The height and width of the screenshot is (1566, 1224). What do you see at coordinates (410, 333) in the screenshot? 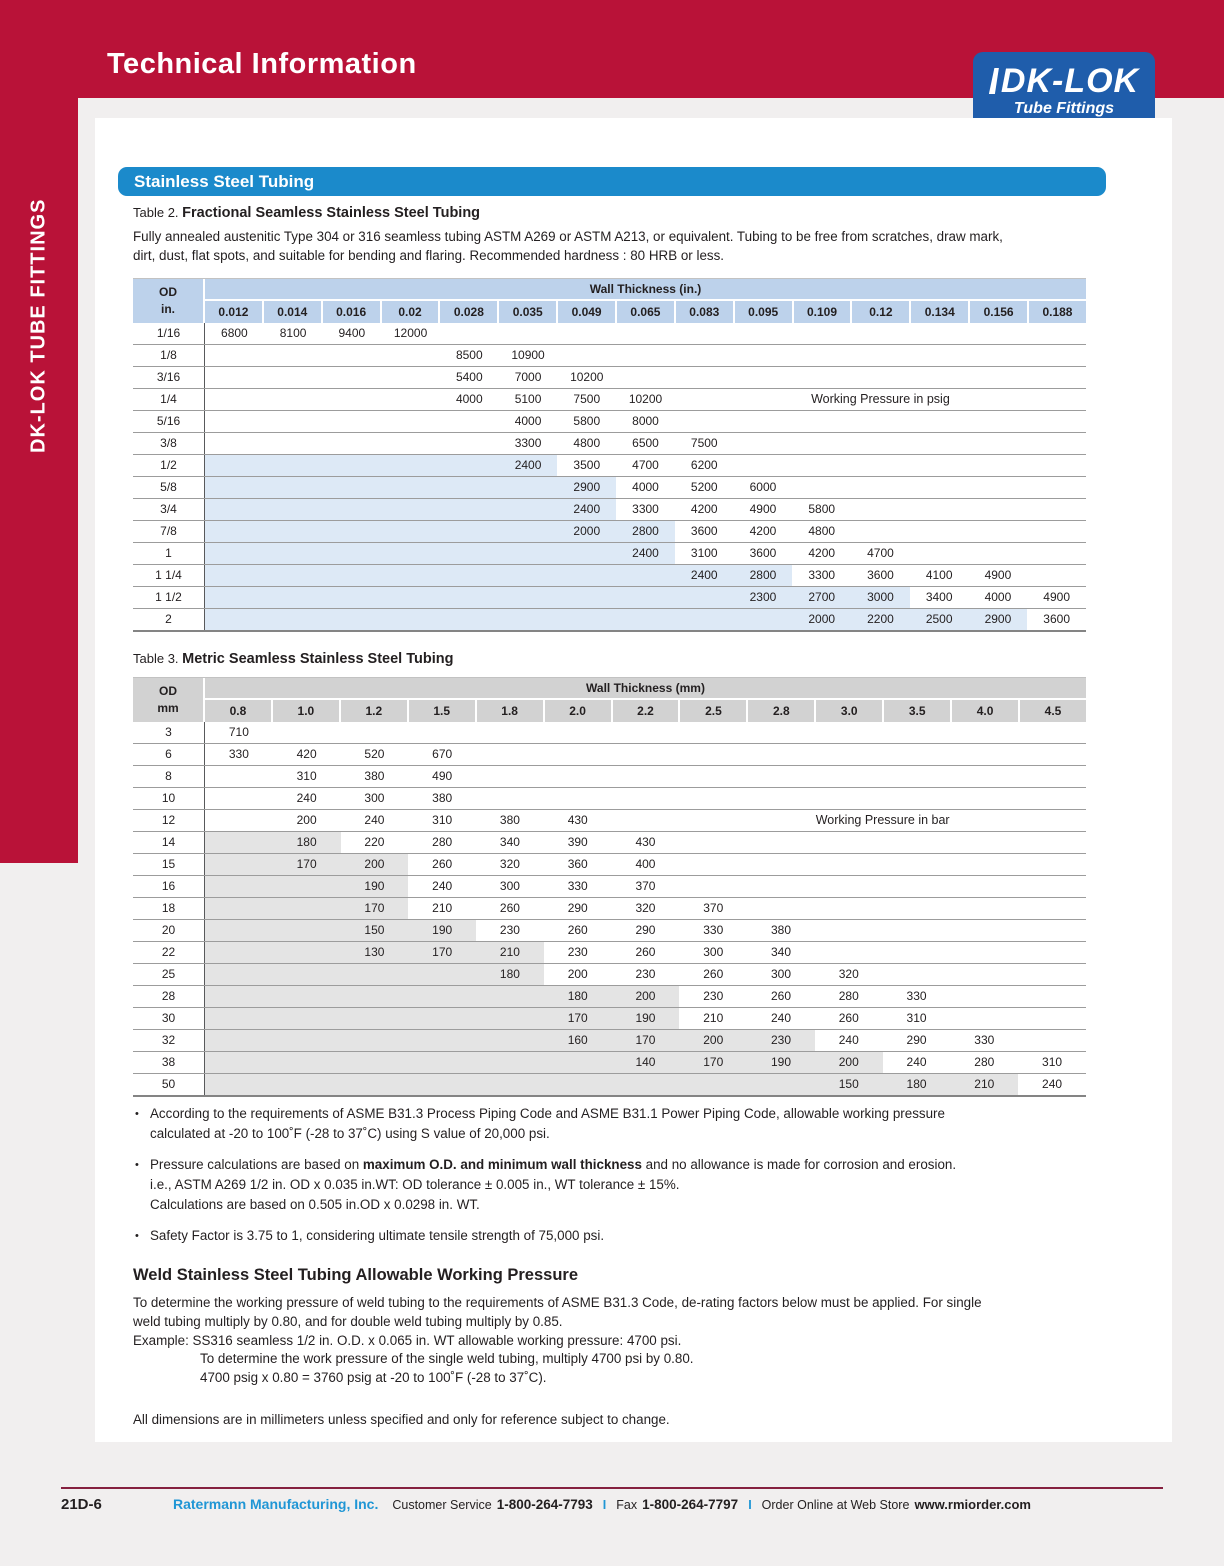
I see `pressure-cell: 12000` at bounding box center [410, 333].